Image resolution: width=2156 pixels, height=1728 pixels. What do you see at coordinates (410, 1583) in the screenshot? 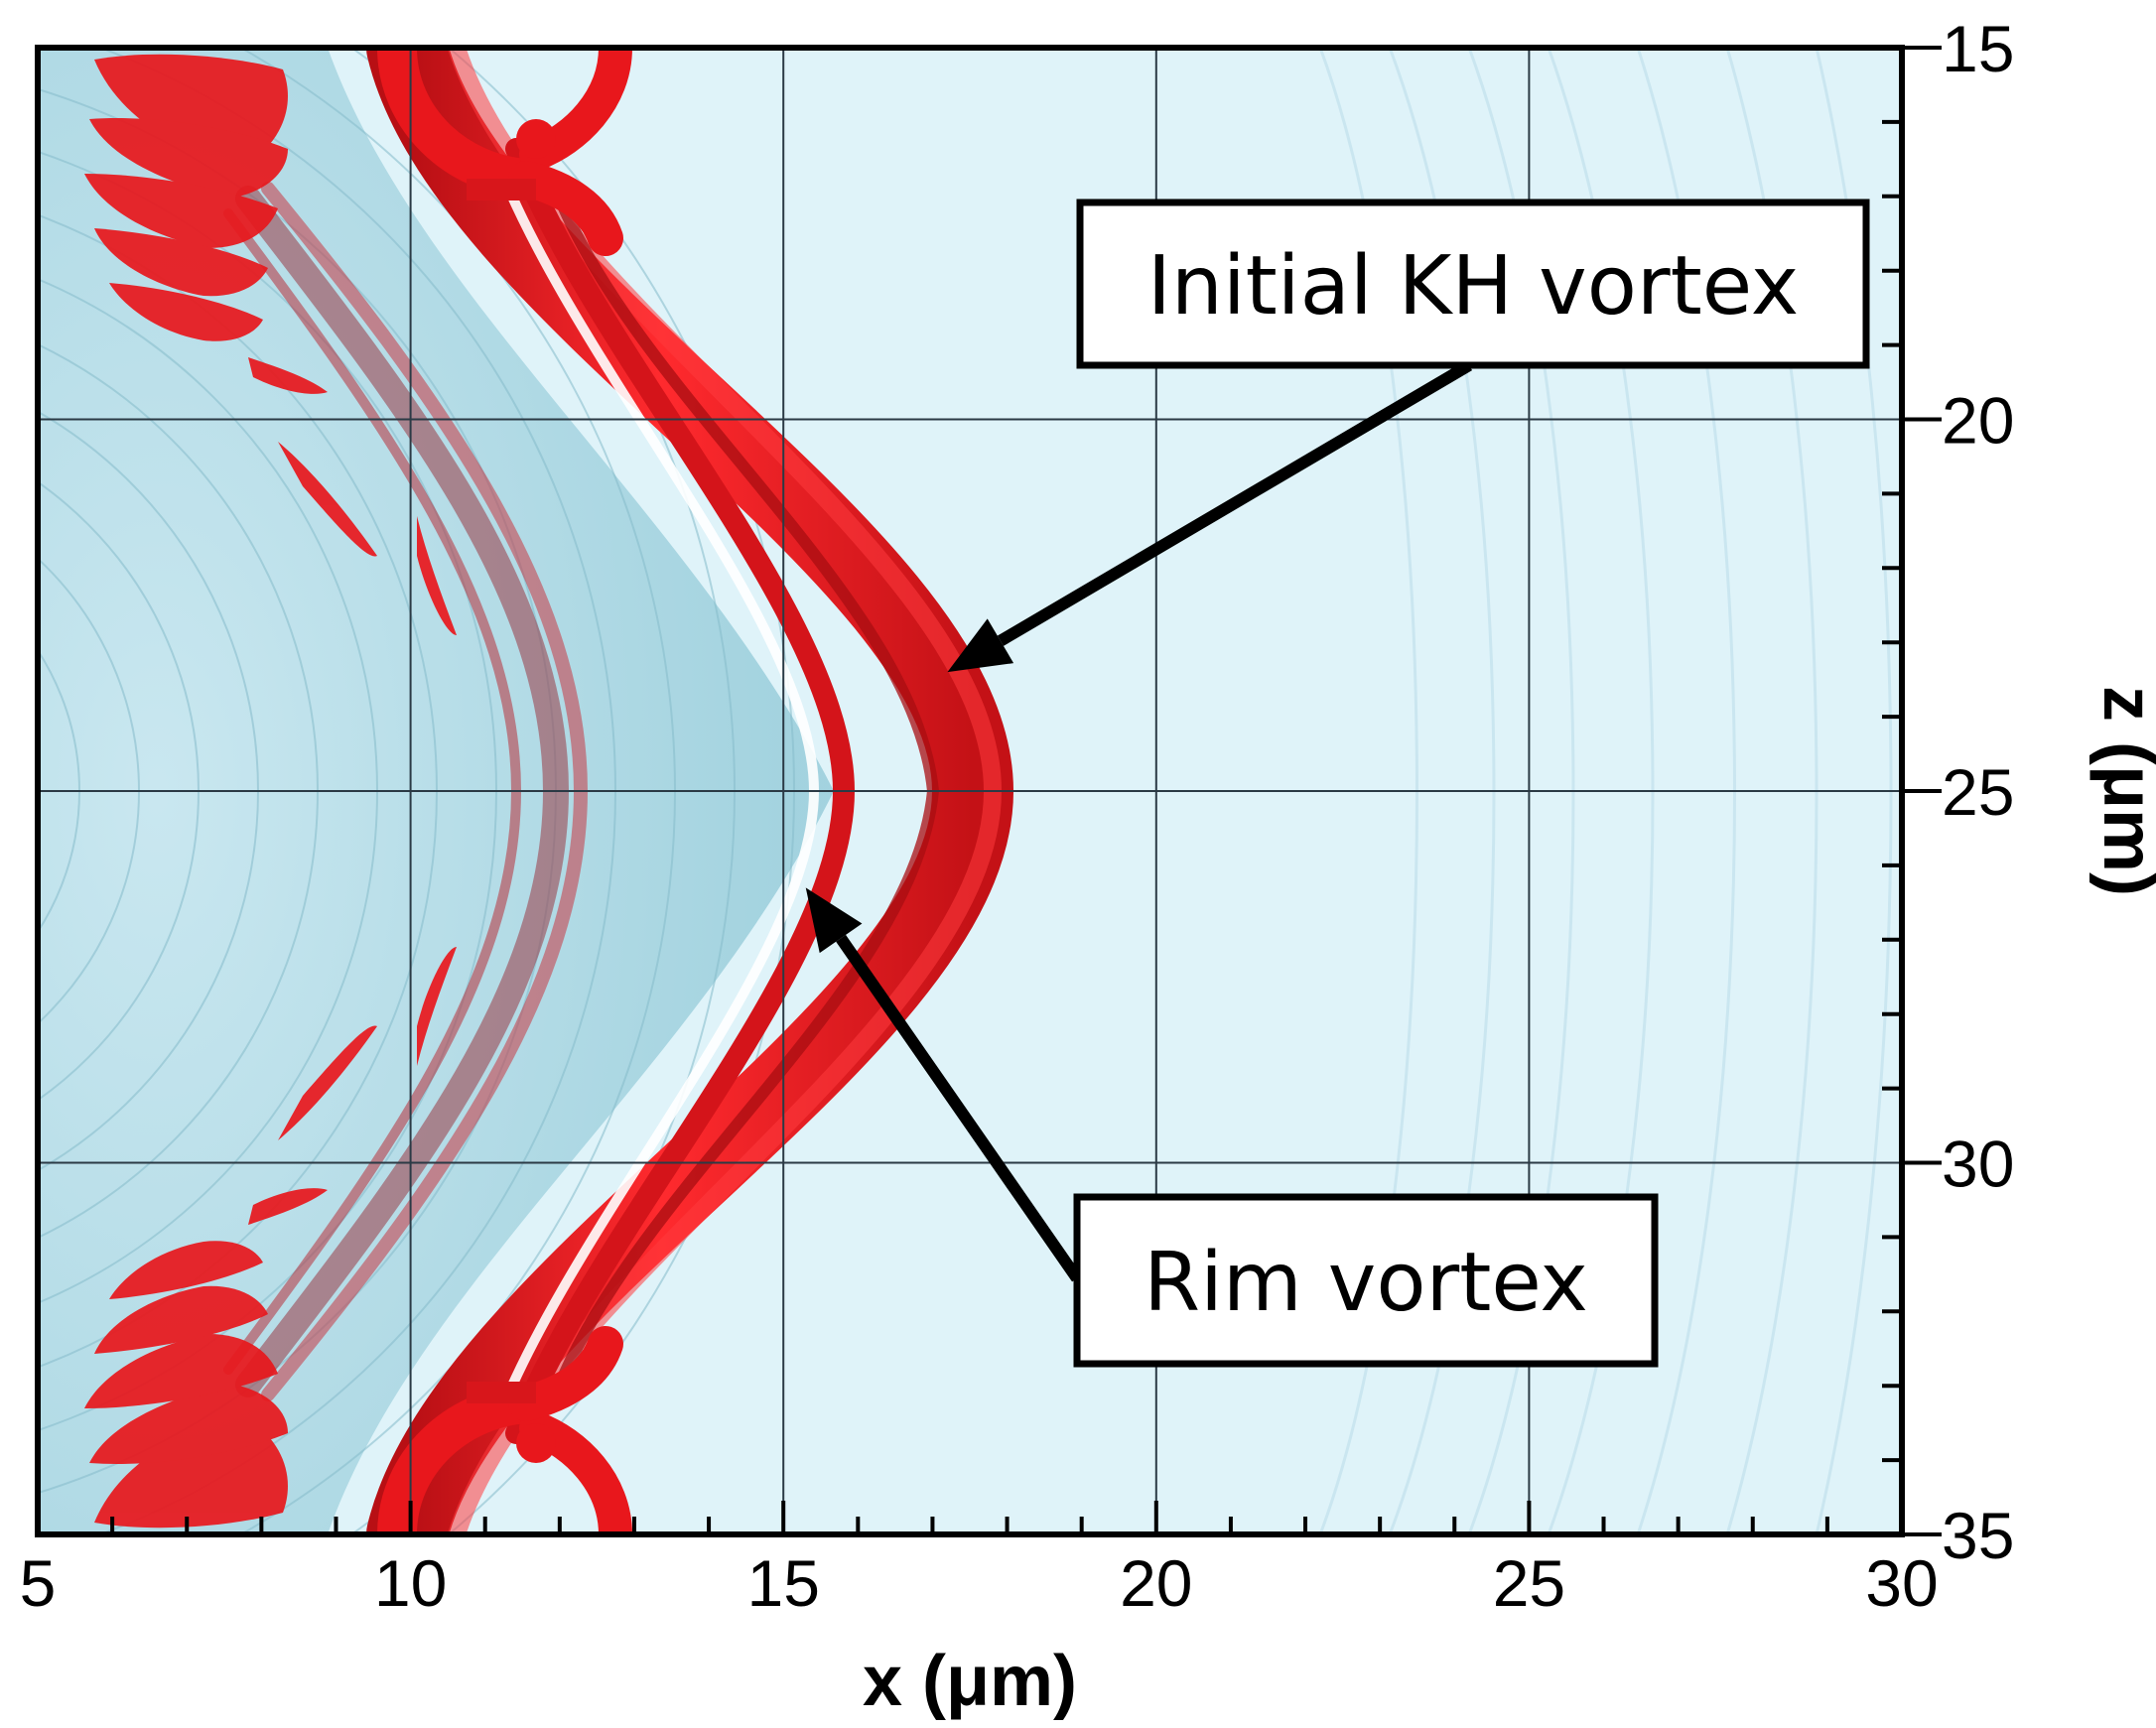
I see `x-tick-label: 10` at bounding box center [410, 1583].